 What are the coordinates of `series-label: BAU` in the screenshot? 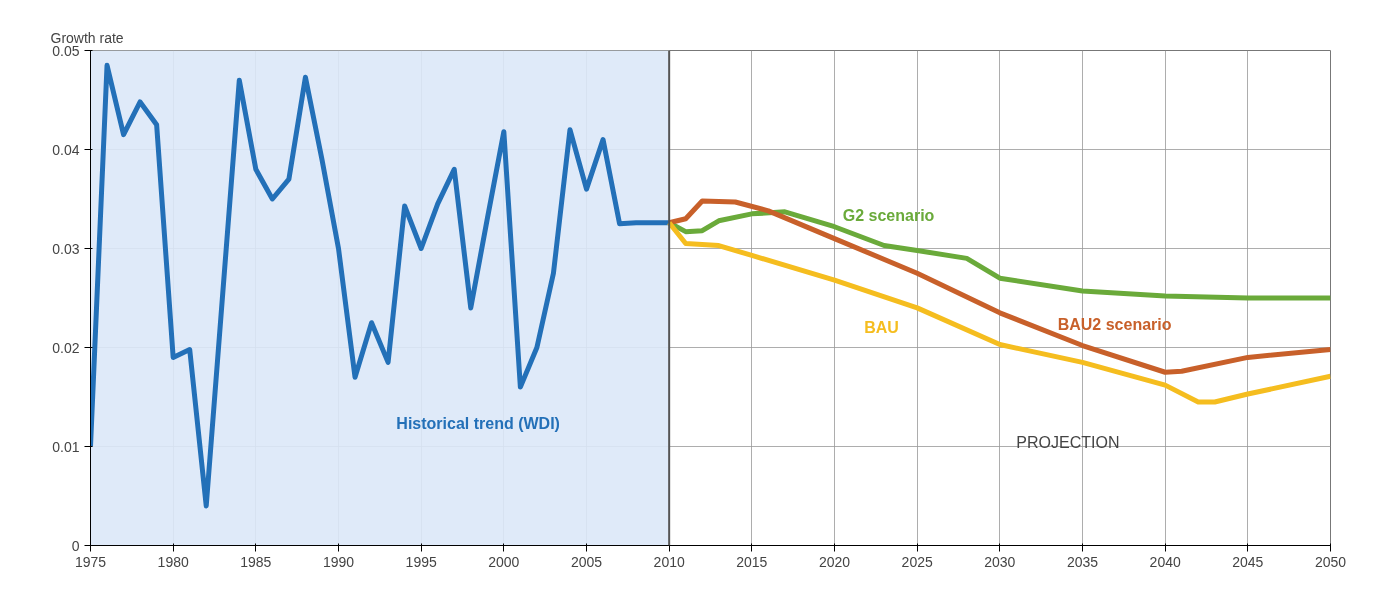 It's located at (881, 327).